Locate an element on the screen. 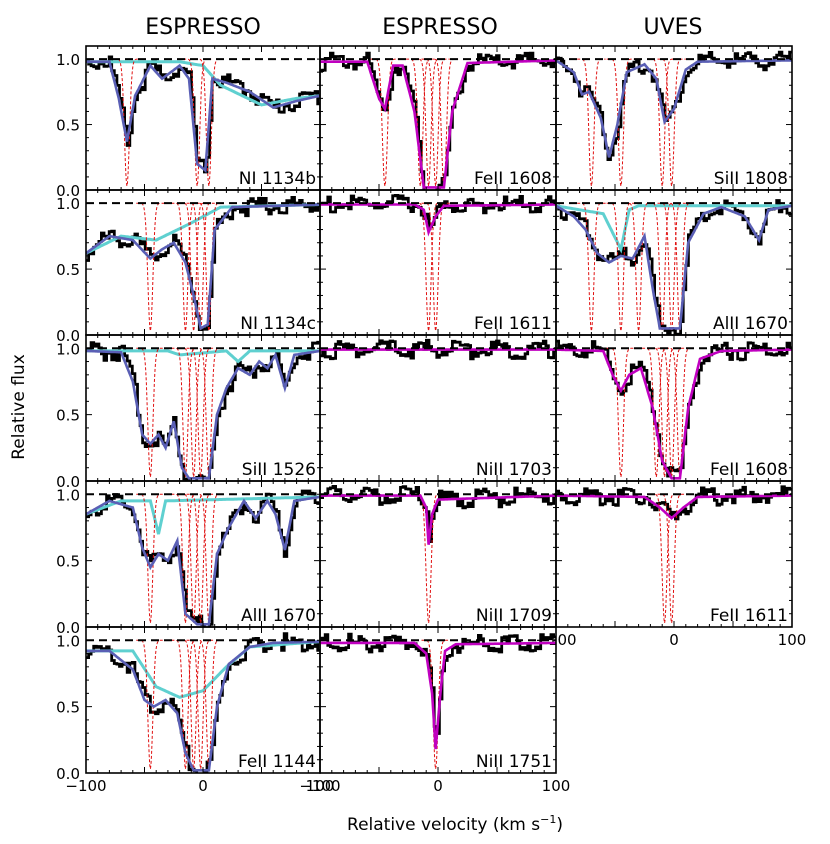 The image size is (830, 844). panel-niii-1709: NiII 1709 is located at coordinates (438, 554).